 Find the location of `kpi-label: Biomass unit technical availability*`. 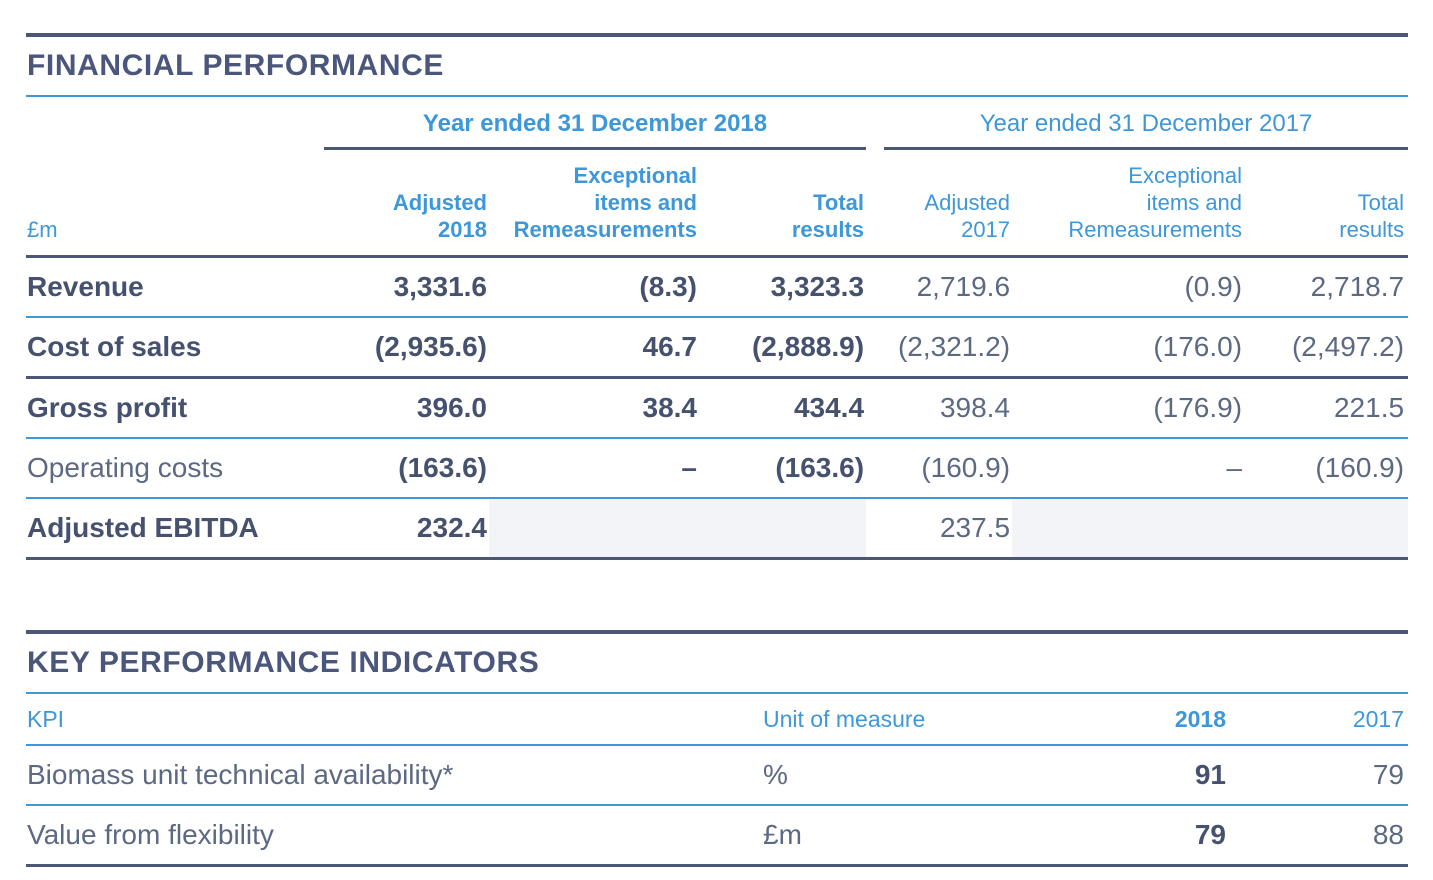

kpi-label: Biomass unit technical availability* is located at coordinates (394, 775).